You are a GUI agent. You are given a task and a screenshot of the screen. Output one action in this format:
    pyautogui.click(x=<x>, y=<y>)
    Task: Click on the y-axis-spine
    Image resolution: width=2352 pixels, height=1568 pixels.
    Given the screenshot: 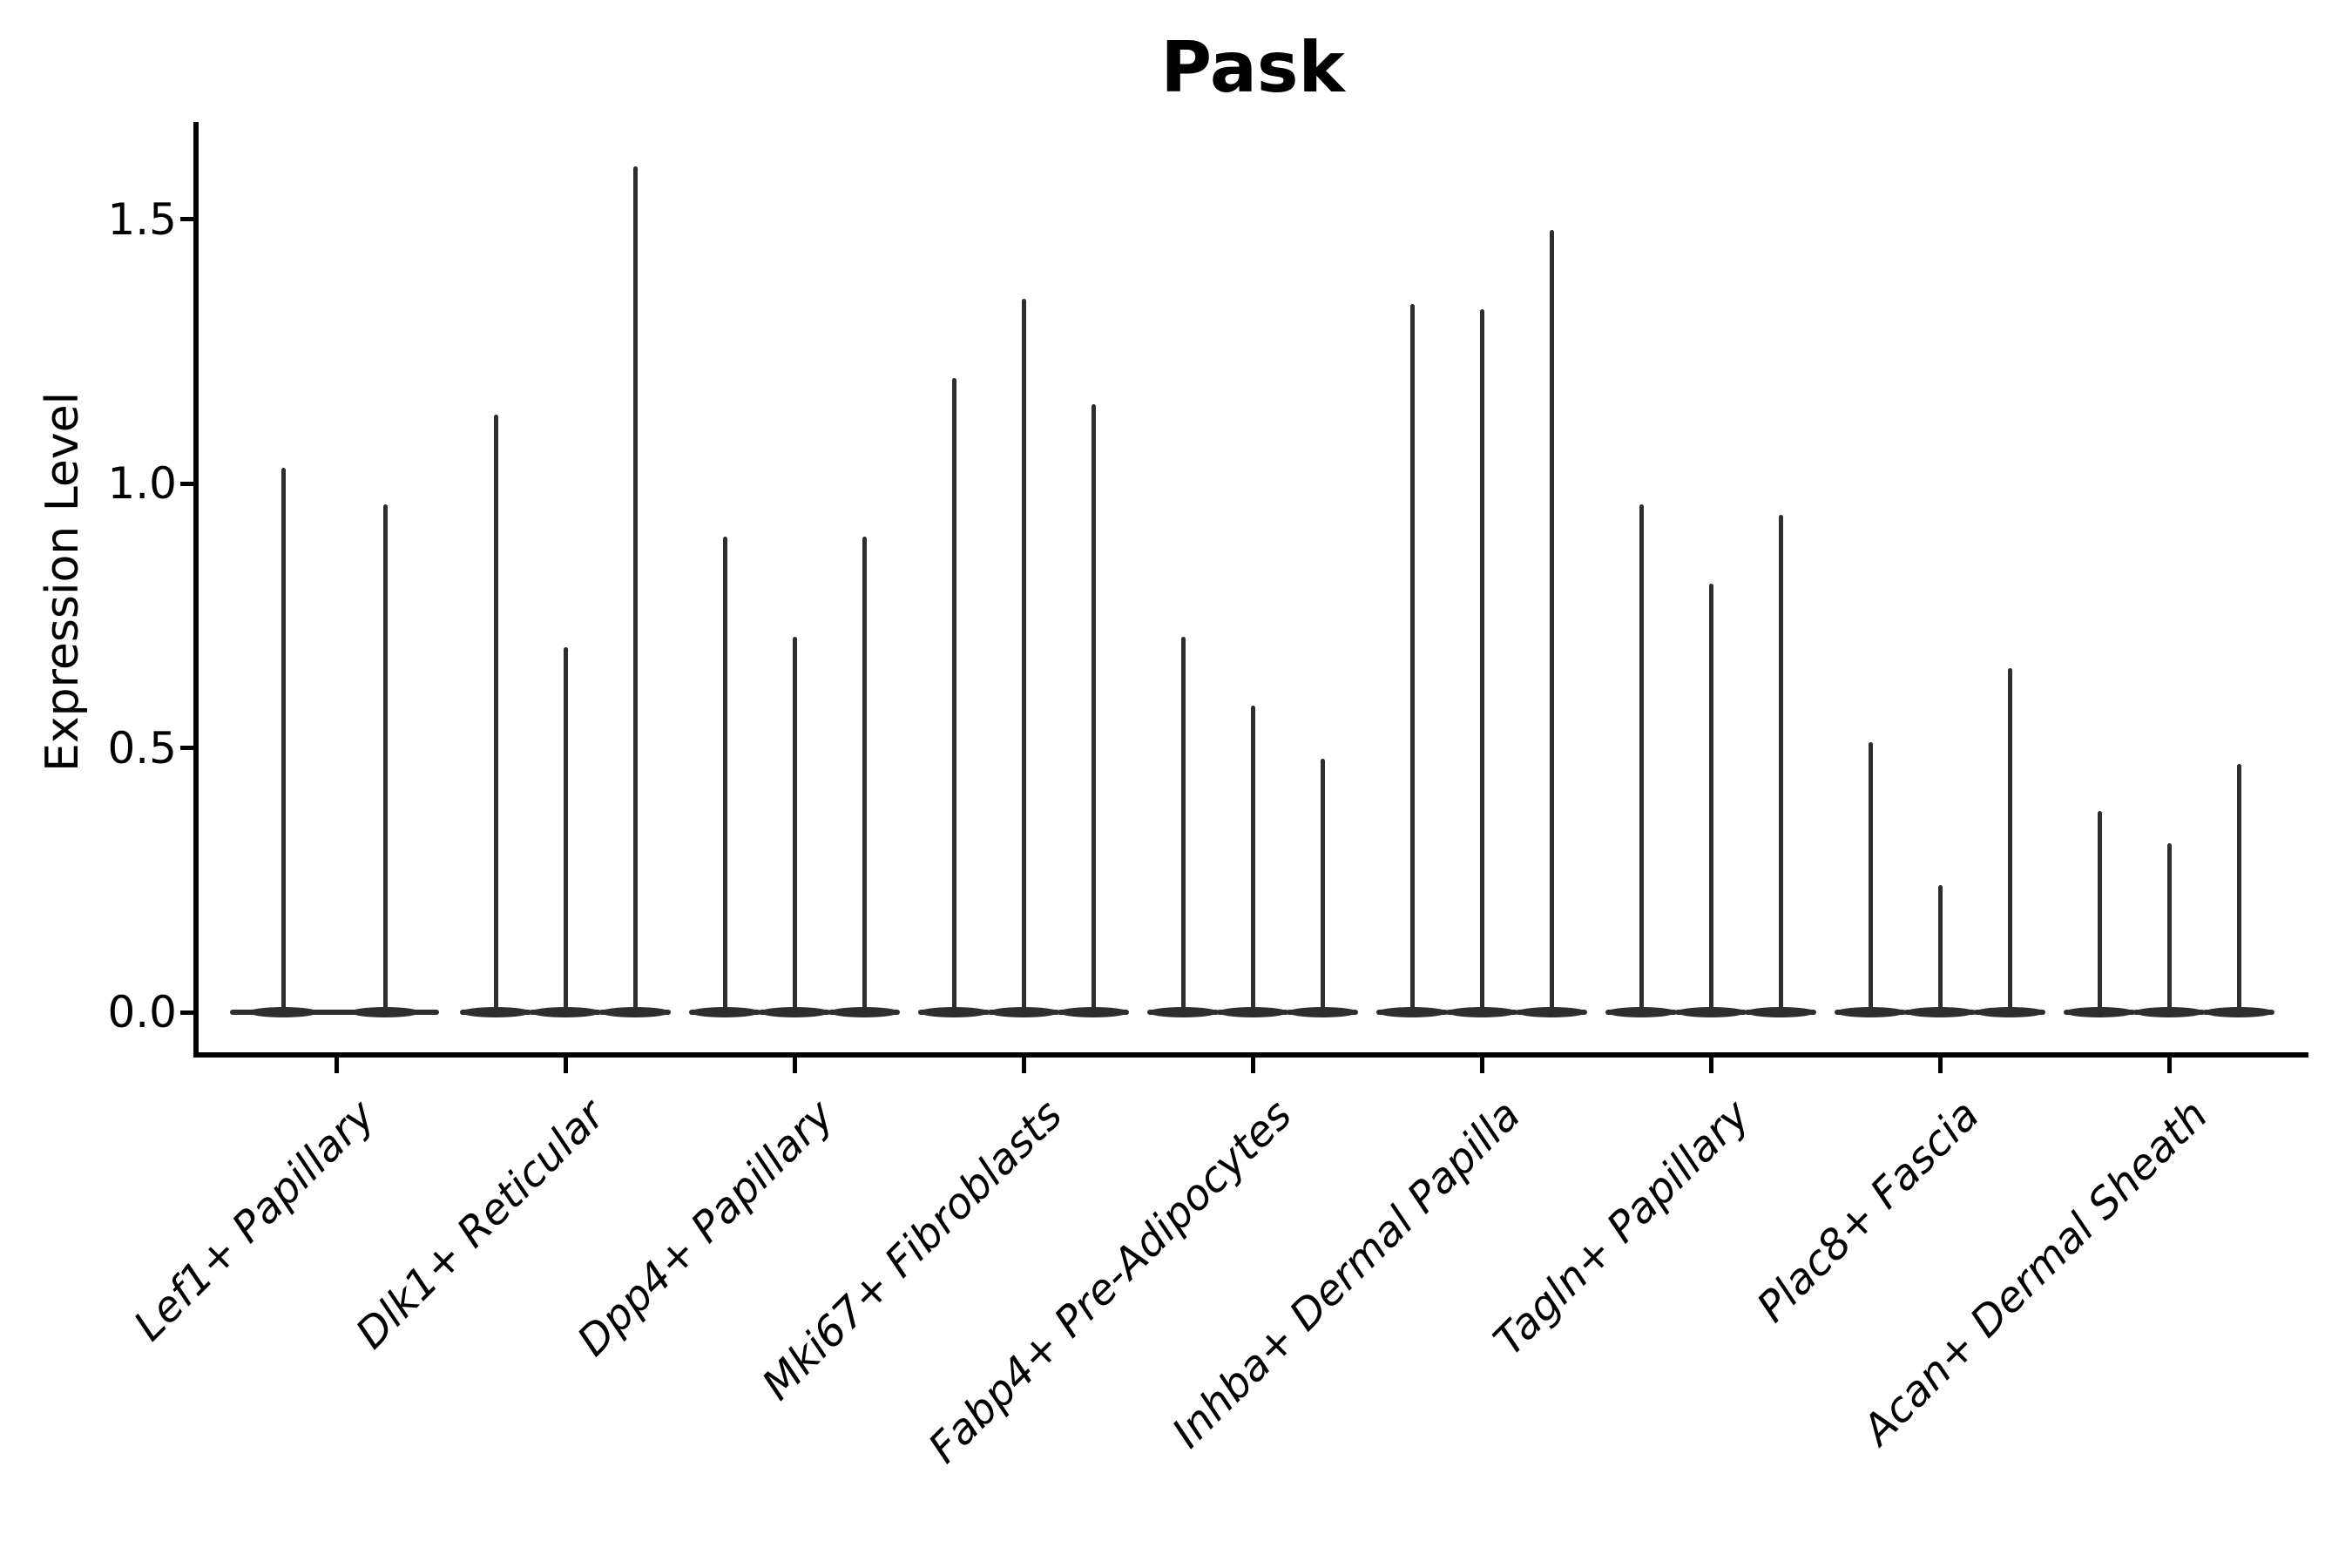 What is the action you would take?
    pyautogui.click(x=196, y=589)
    